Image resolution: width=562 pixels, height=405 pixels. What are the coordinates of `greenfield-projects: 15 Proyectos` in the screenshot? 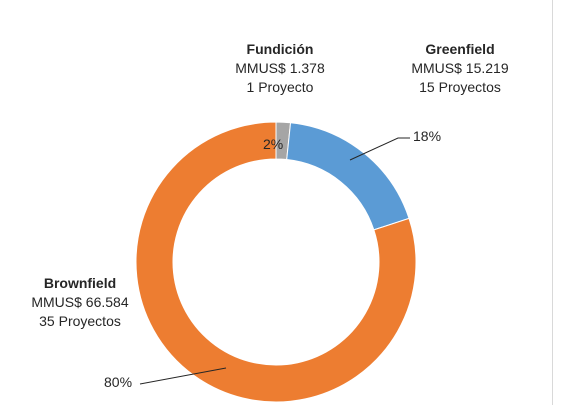 It's located at (460, 87).